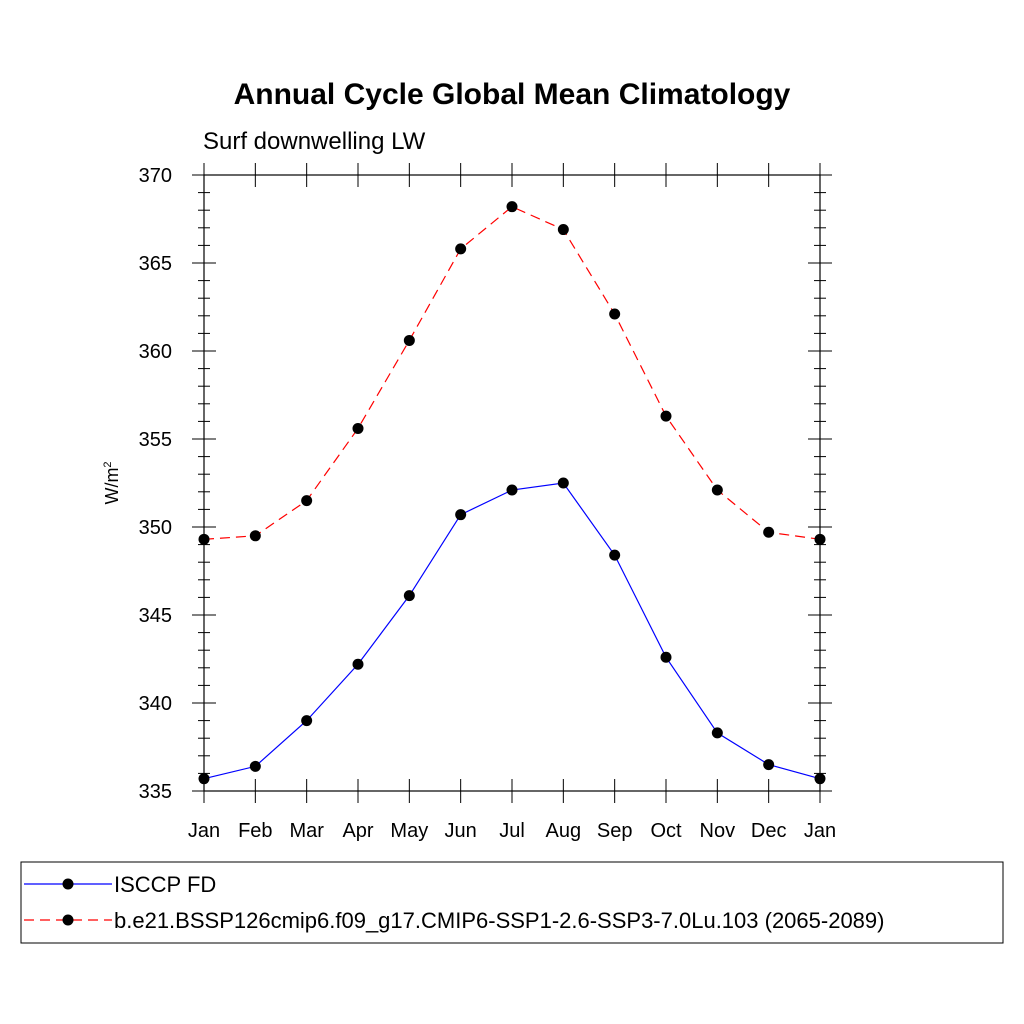 The height and width of the screenshot is (1024, 1024). Describe the element at coordinates (155, 484) in the screenshot. I see `y-axis-tick-labels: 335 340 345 350 355 360 365 370` at that location.